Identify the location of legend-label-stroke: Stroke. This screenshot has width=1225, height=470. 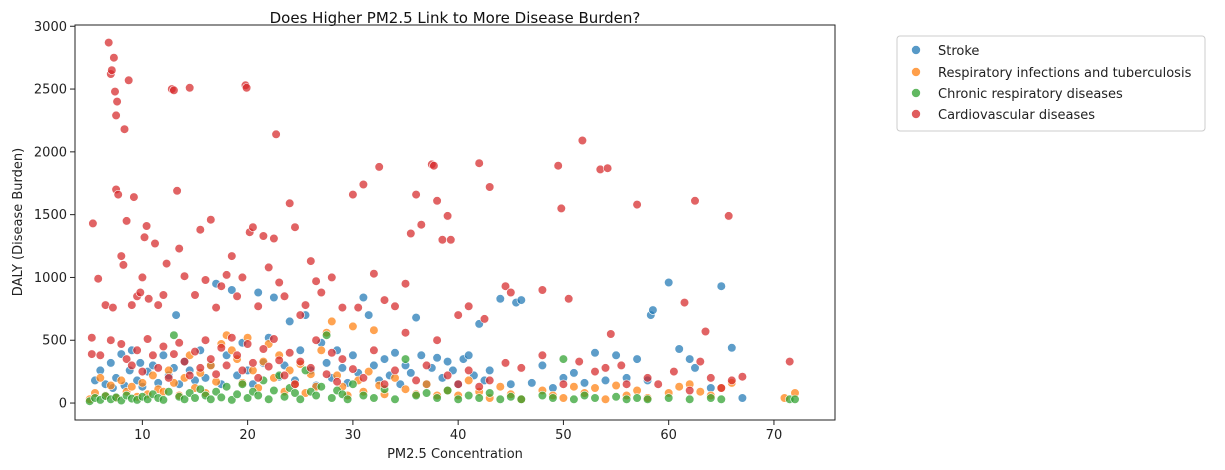
(958, 51).